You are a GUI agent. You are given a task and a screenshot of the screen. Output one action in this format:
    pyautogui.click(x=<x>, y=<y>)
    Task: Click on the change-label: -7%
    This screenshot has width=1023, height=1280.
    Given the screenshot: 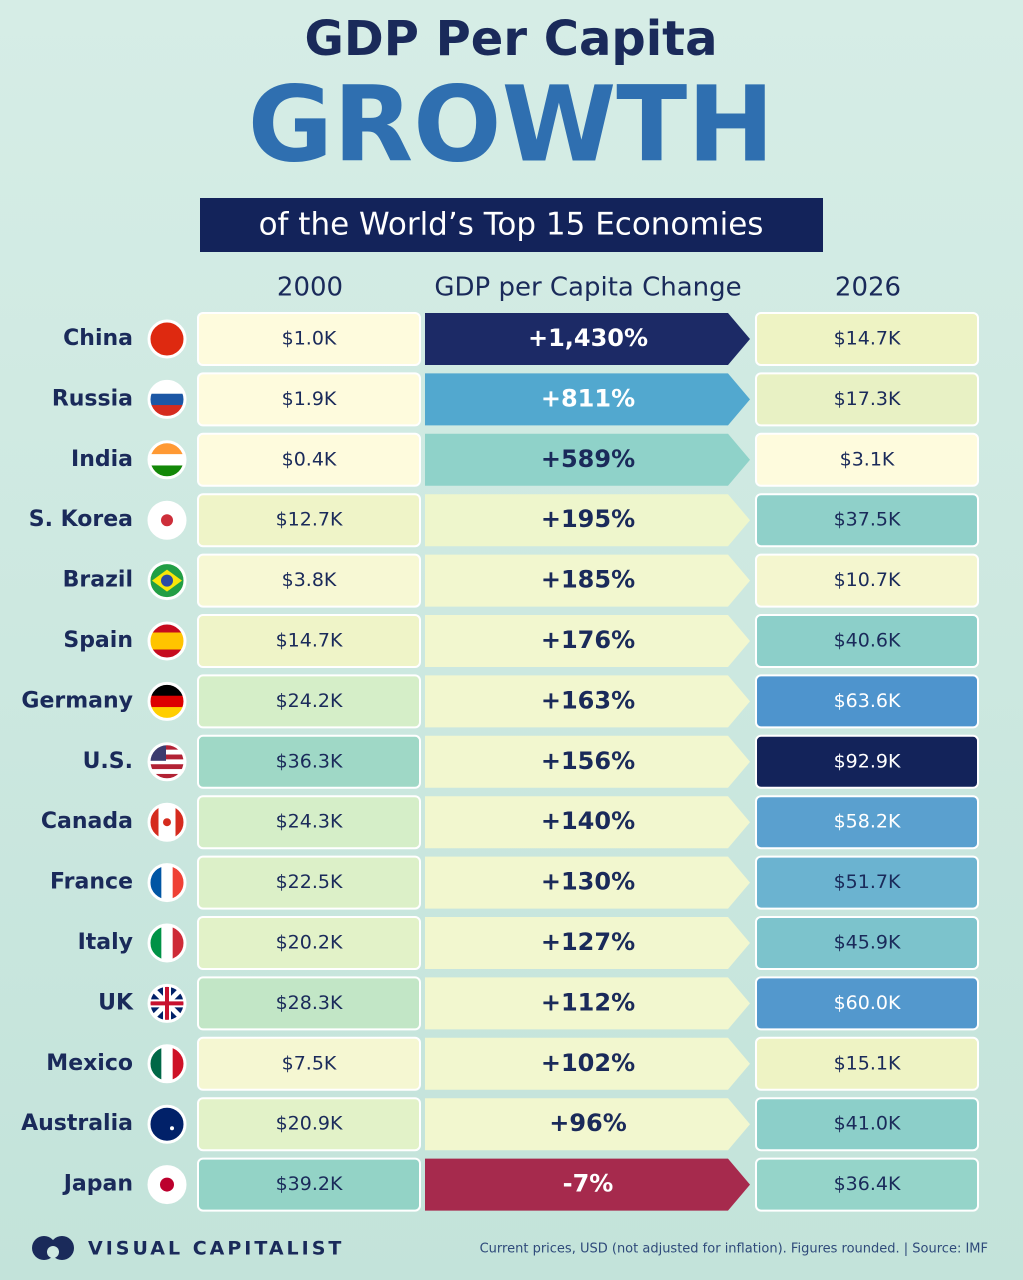 What is the action you would take?
    pyautogui.click(x=588, y=1184)
    